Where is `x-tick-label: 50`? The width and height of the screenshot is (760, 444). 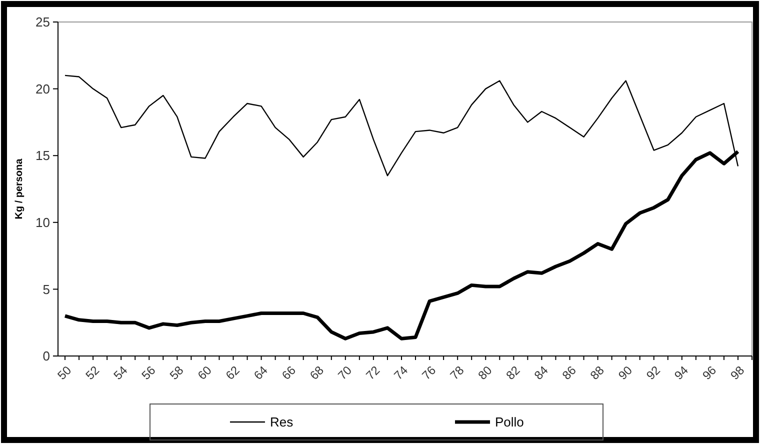
x-tick-label: 50 is located at coordinates (64, 372).